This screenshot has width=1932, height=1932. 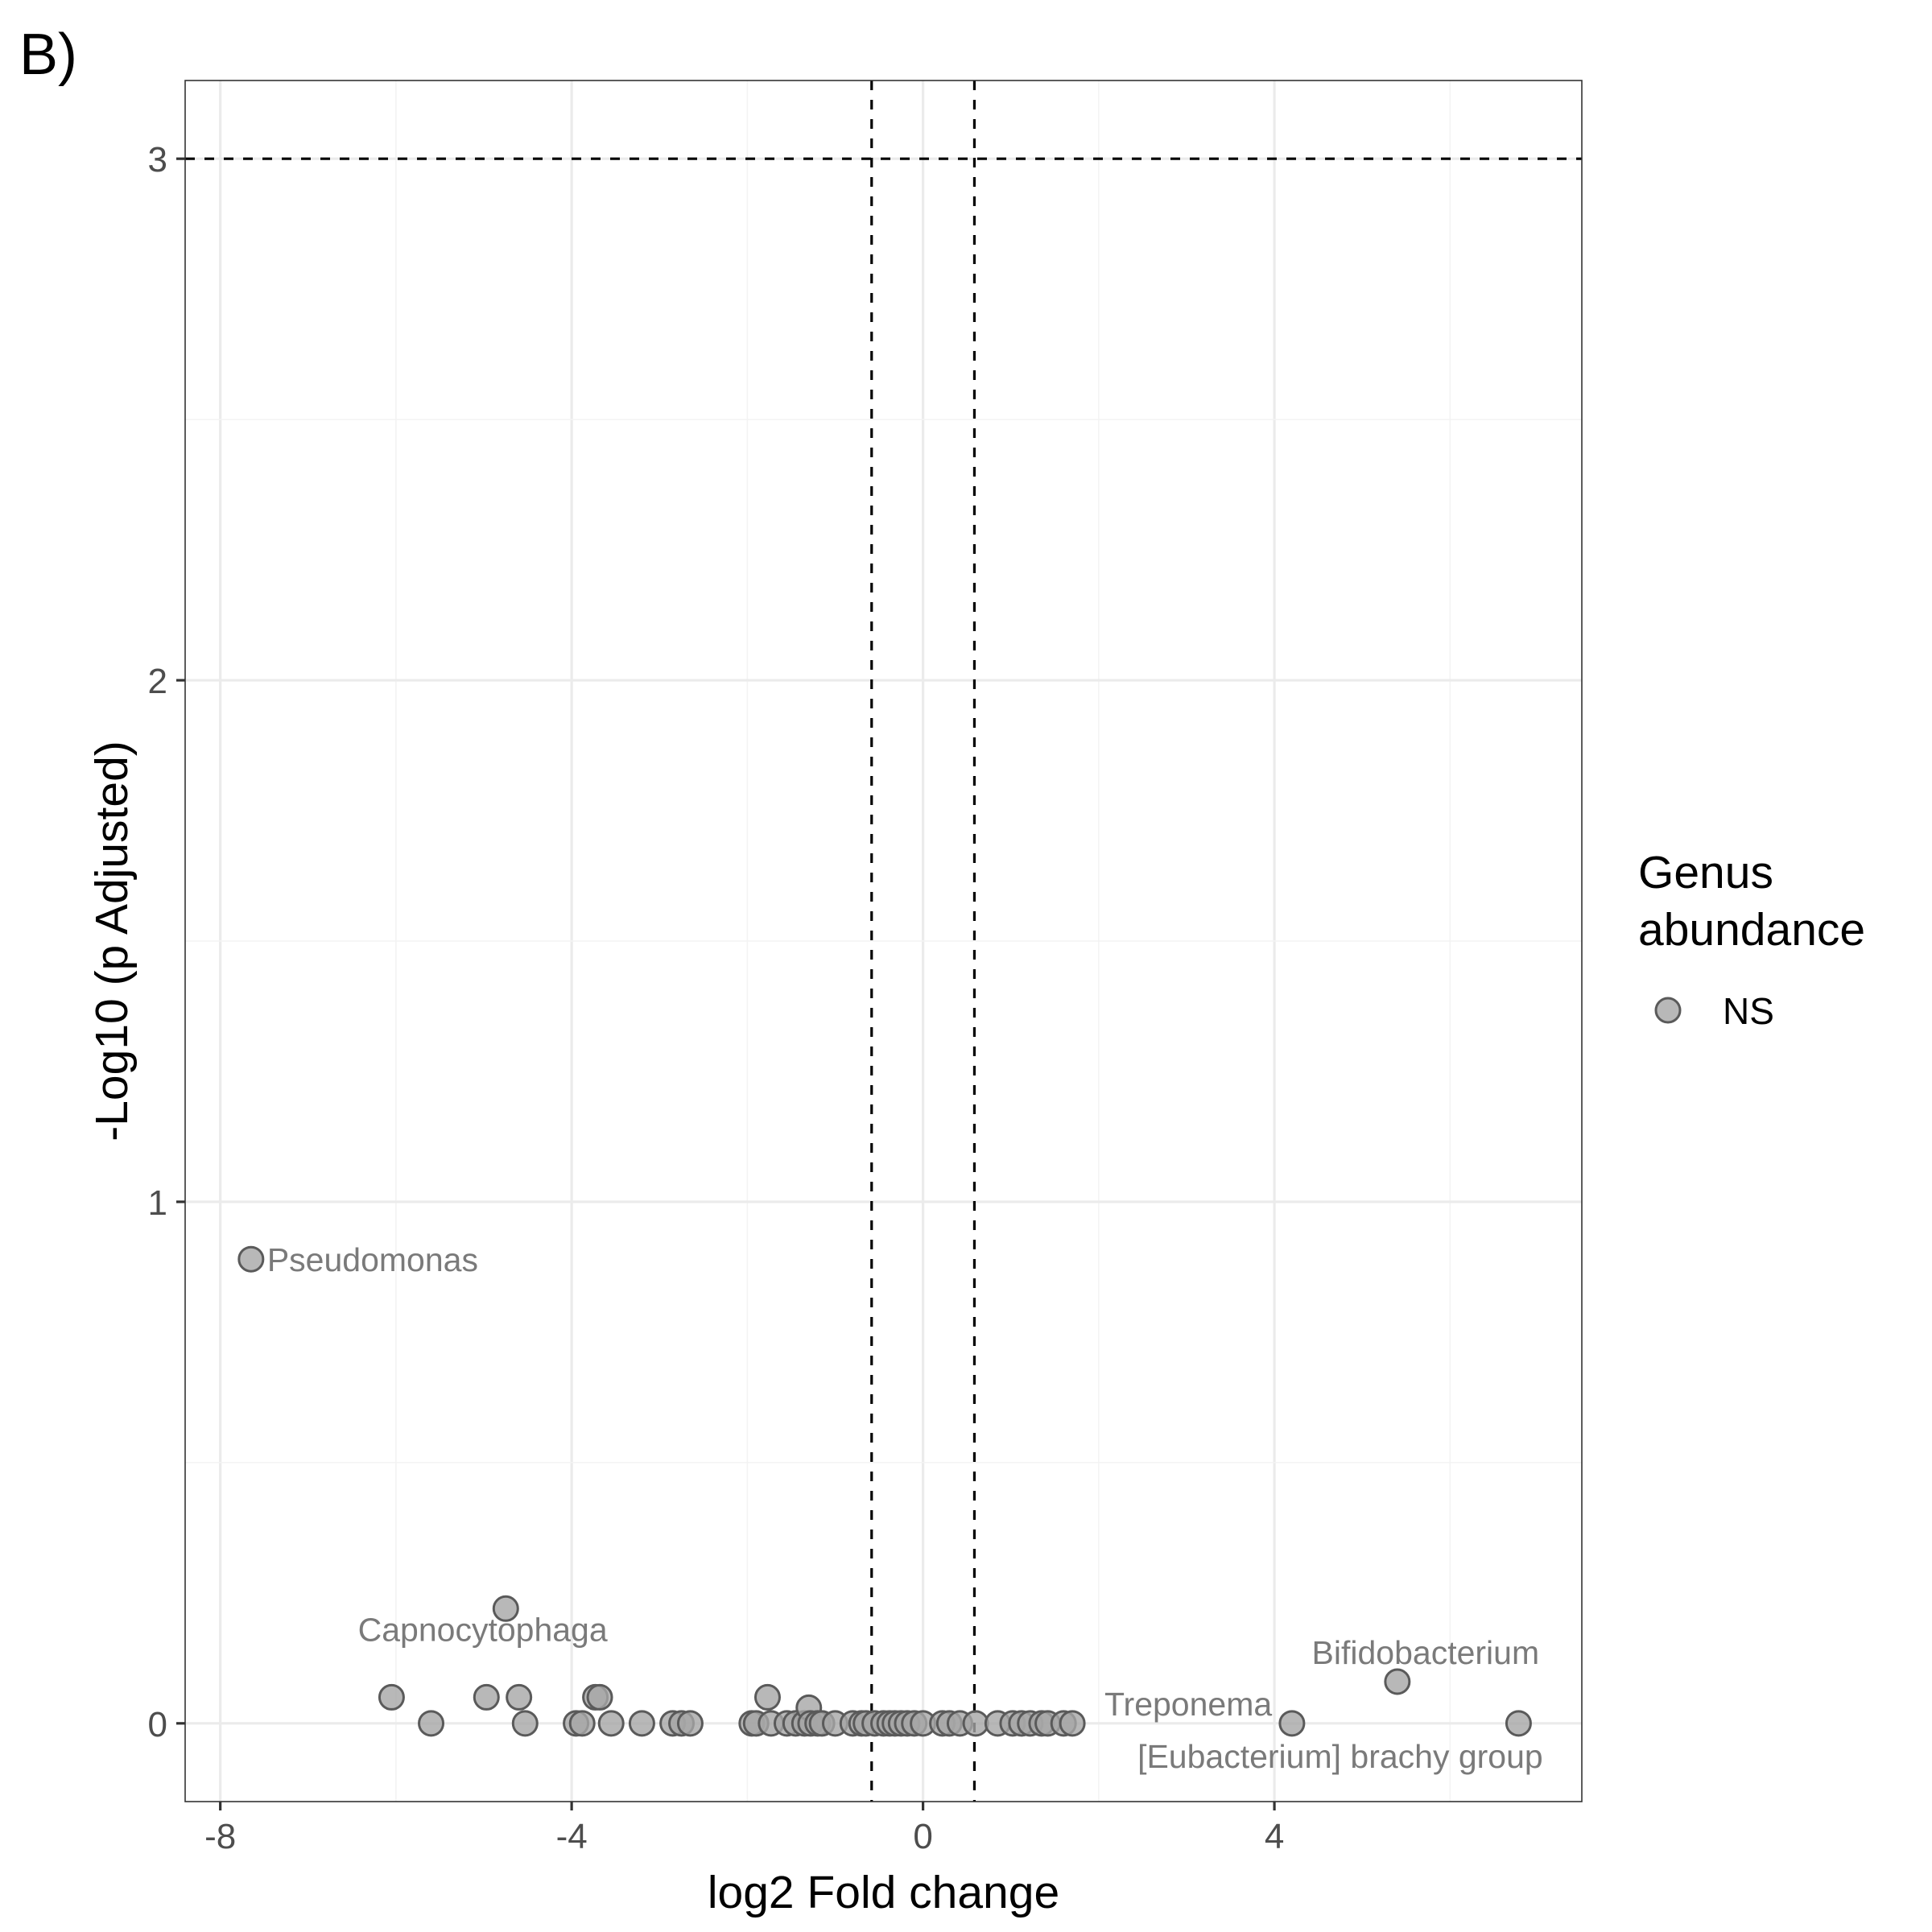 What do you see at coordinates (1751, 930) in the screenshot?
I see `legend-title-line-2: abundance` at bounding box center [1751, 930].